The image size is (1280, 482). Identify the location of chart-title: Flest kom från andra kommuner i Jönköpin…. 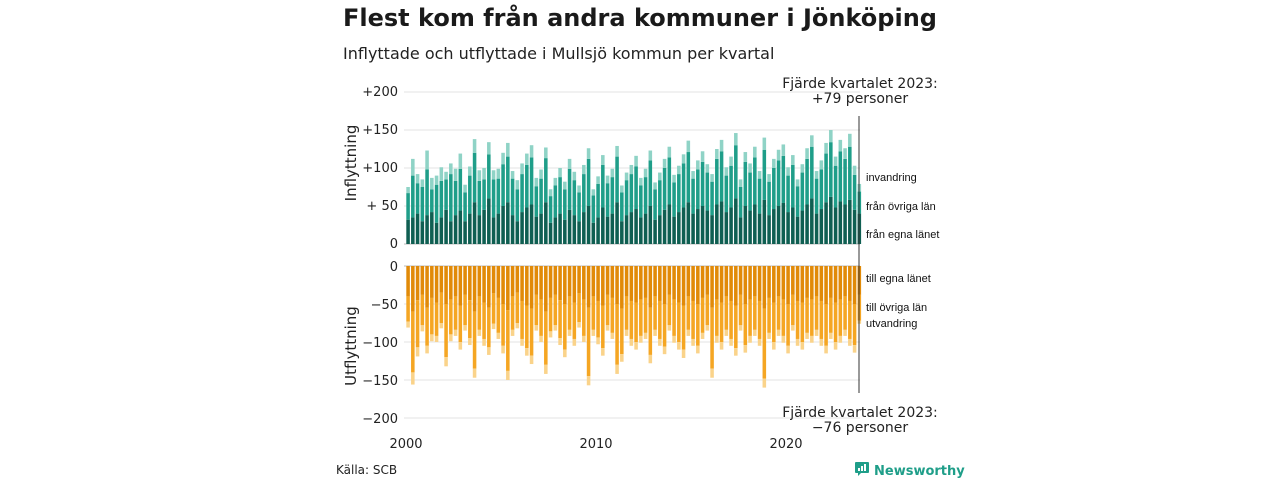
(640, 18).